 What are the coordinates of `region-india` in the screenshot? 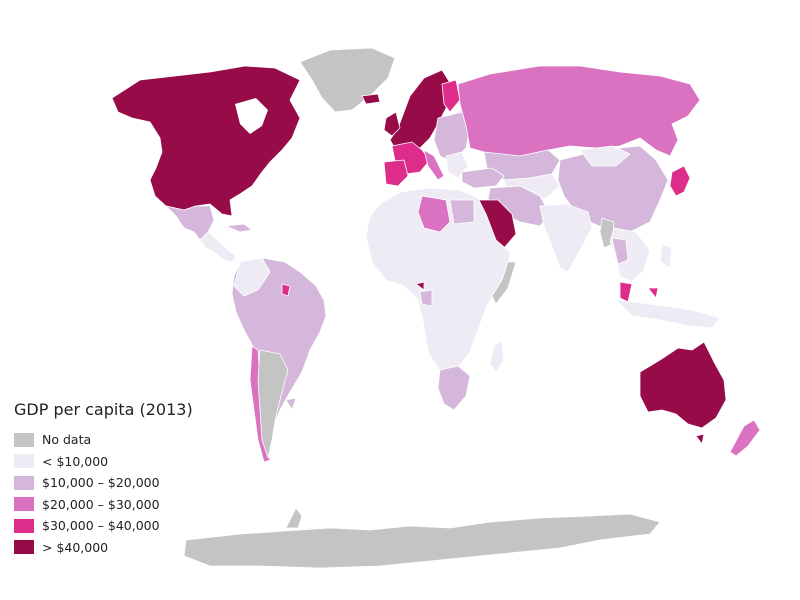 It's located at (566, 238).